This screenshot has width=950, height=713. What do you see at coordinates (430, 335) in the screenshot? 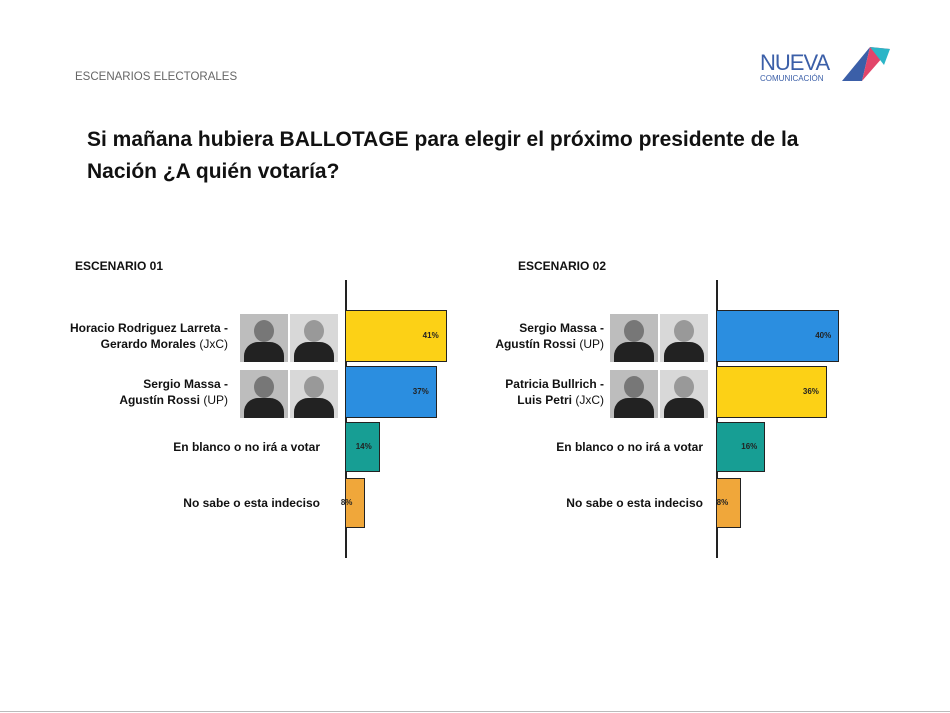
I see `value-label: 41%` at bounding box center [430, 335].